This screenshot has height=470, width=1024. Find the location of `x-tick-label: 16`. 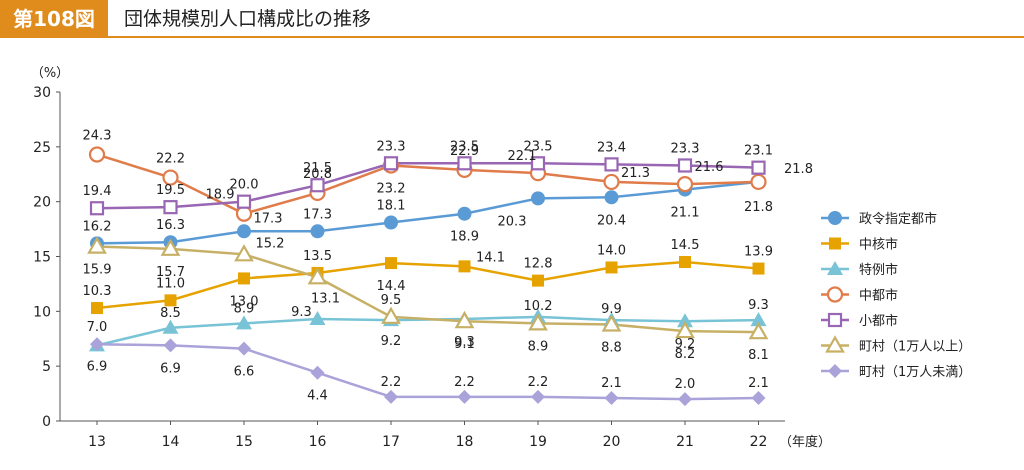

x-tick-label: 16 is located at coordinates (318, 442).